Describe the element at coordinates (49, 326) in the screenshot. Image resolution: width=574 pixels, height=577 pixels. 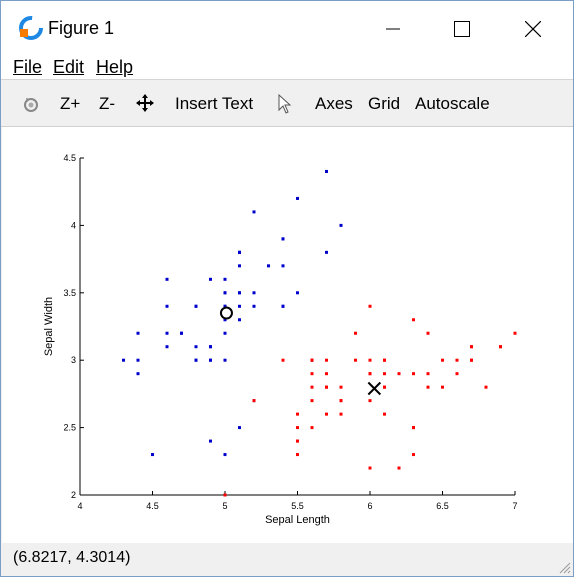
I see `y-axis-label: Sepal Width` at that location.